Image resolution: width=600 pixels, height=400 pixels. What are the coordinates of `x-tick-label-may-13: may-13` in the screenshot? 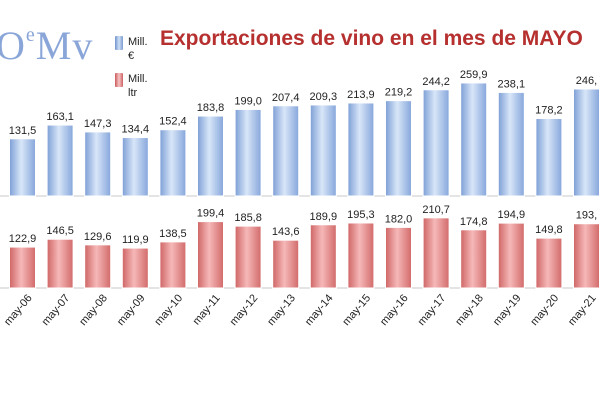 It's located at (281, 310).